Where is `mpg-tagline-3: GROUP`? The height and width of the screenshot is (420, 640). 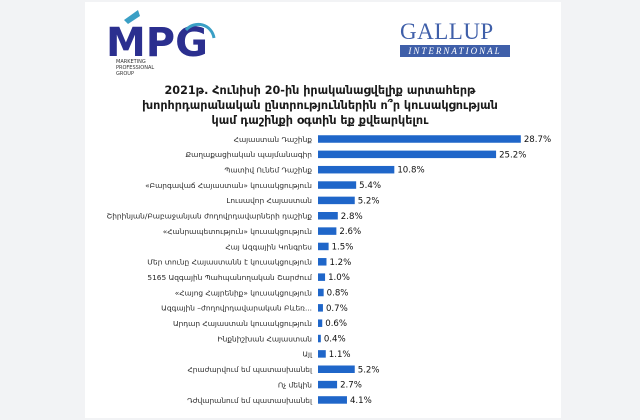 mpg-tagline-3: GROUP is located at coordinates (125, 74).